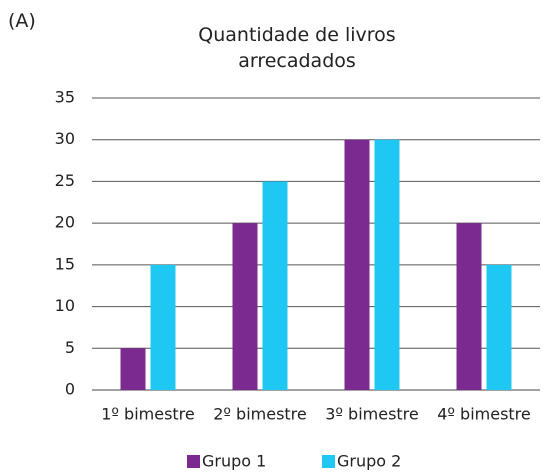 This screenshot has height=475, width=545. Describe the element at coordinates (65, 305) in the screenshot. I see `y-tick-label: 10` at that location.